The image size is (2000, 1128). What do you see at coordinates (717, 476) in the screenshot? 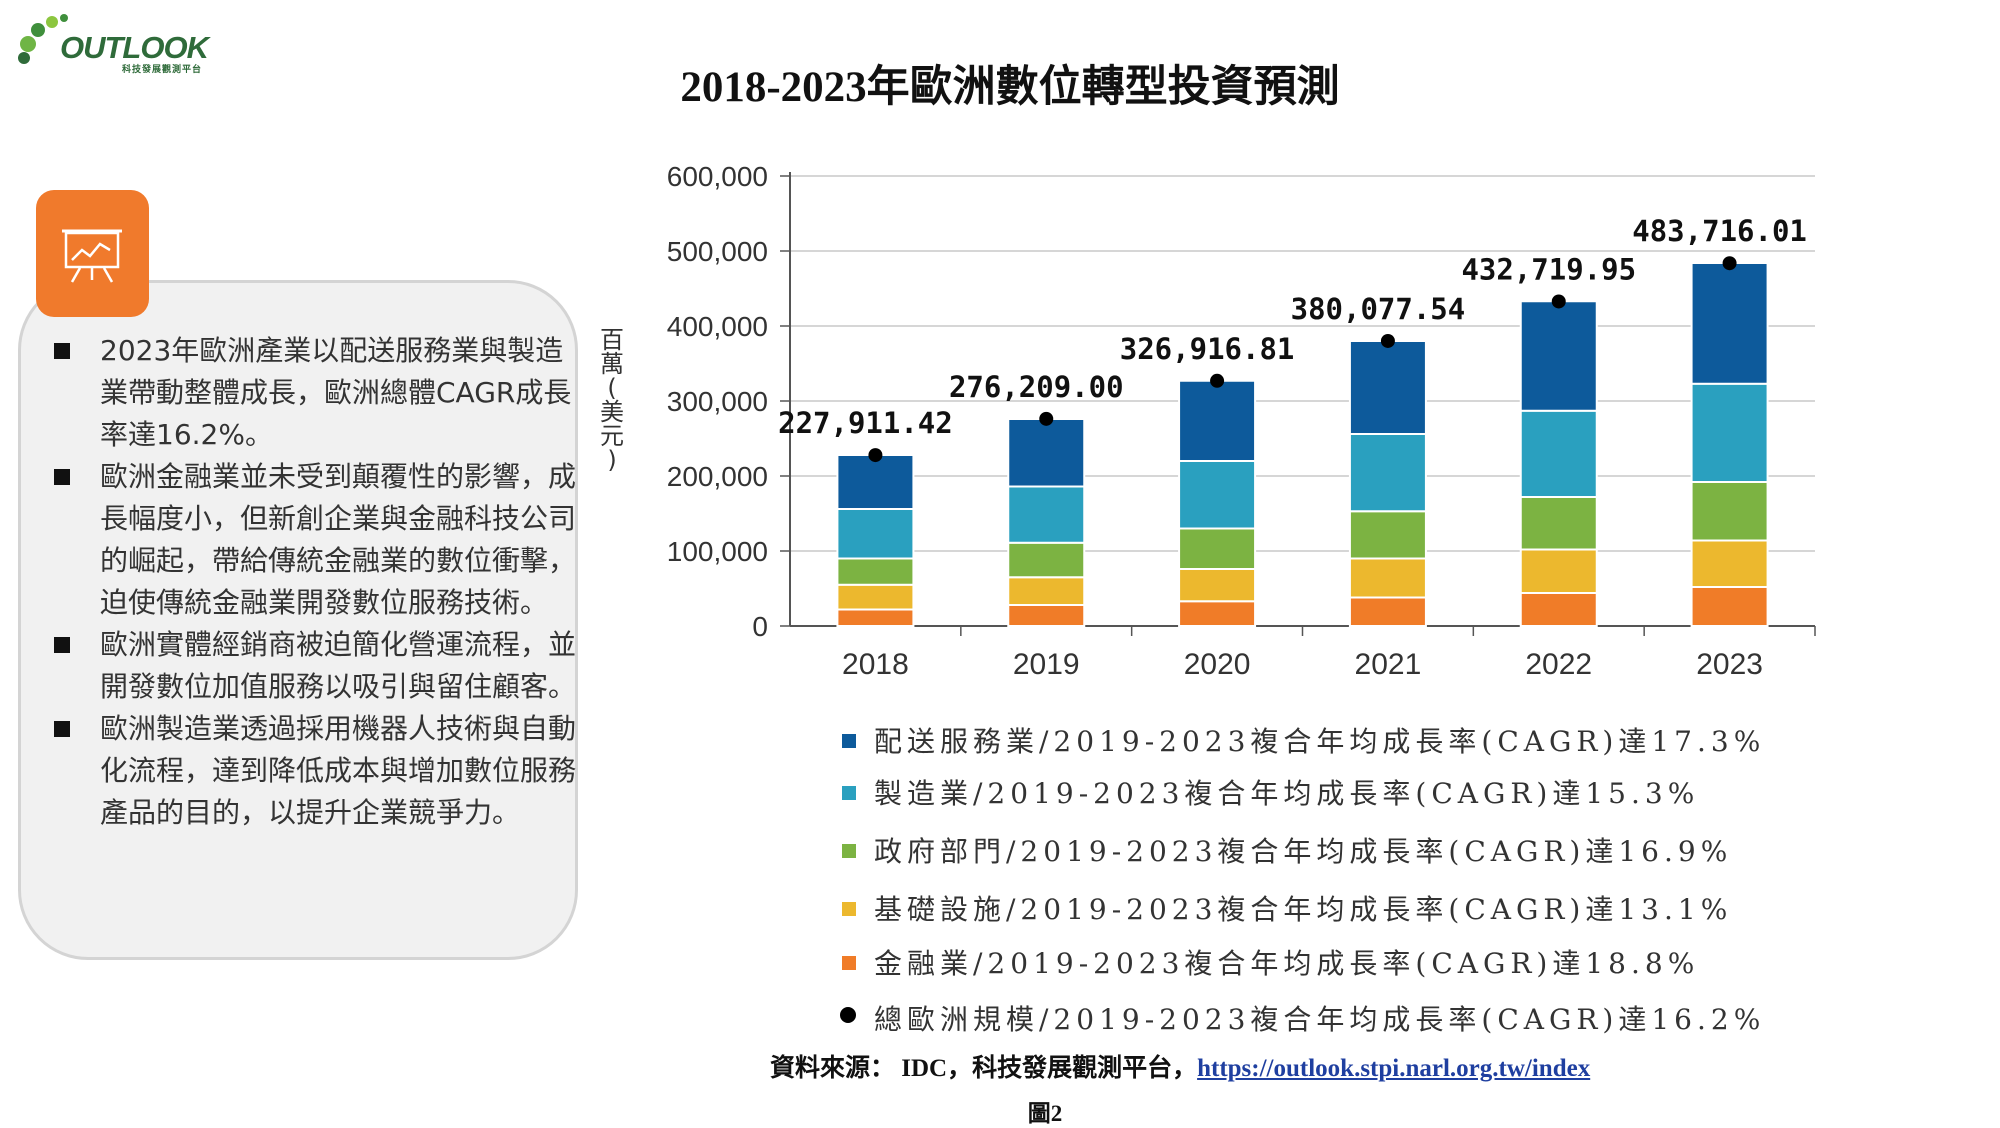
I see `y-tick-label: 200,000` at bounding box center [717, 476].